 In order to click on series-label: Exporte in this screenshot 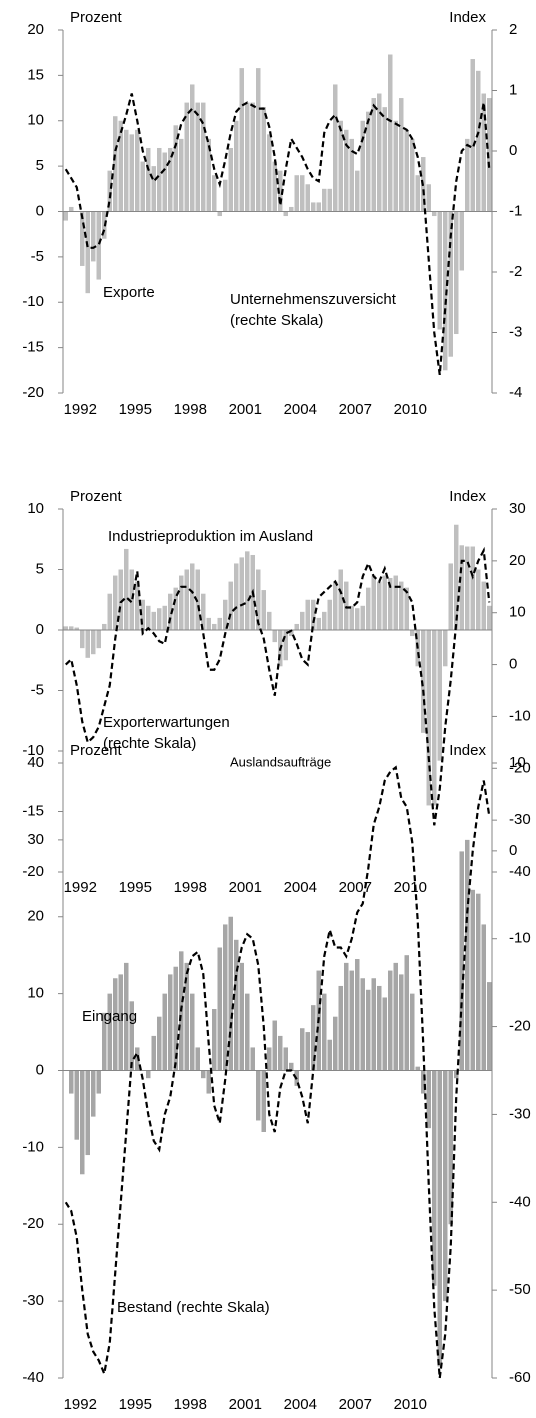, I will do `click(129, 292)`.